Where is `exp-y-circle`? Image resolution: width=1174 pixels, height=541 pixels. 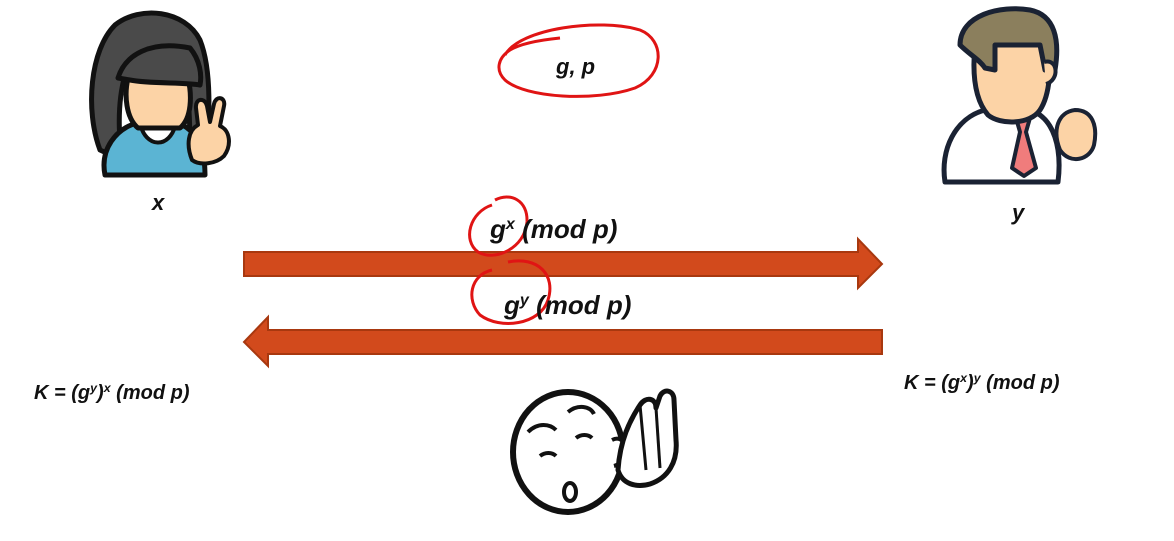
exp-y-circle is located at coordinates (511, 292).